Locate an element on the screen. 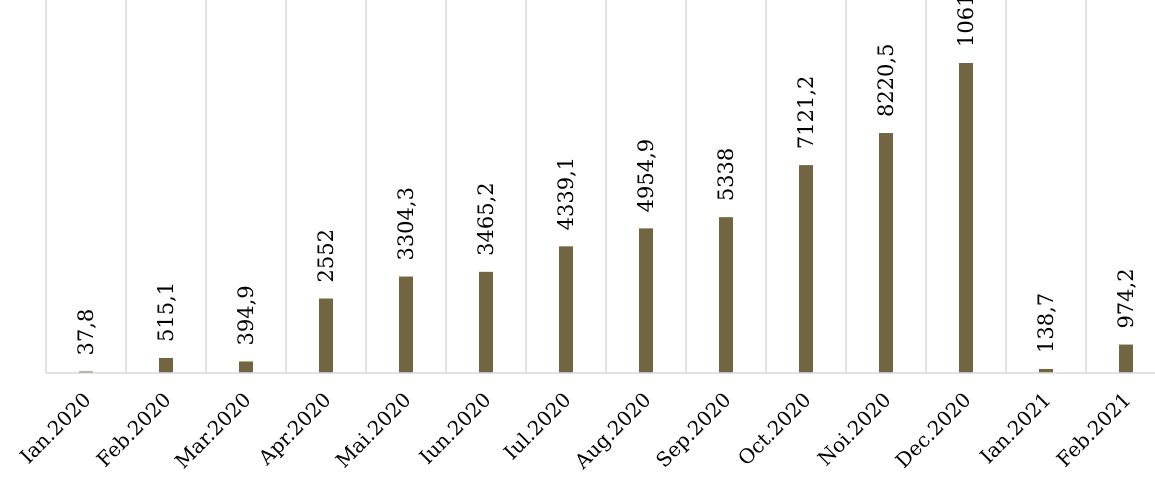 Image resolution: width=1155 pixels, height=484 pixels. x-tick-label: Iun.2020 is located at coordinates (454, 428).